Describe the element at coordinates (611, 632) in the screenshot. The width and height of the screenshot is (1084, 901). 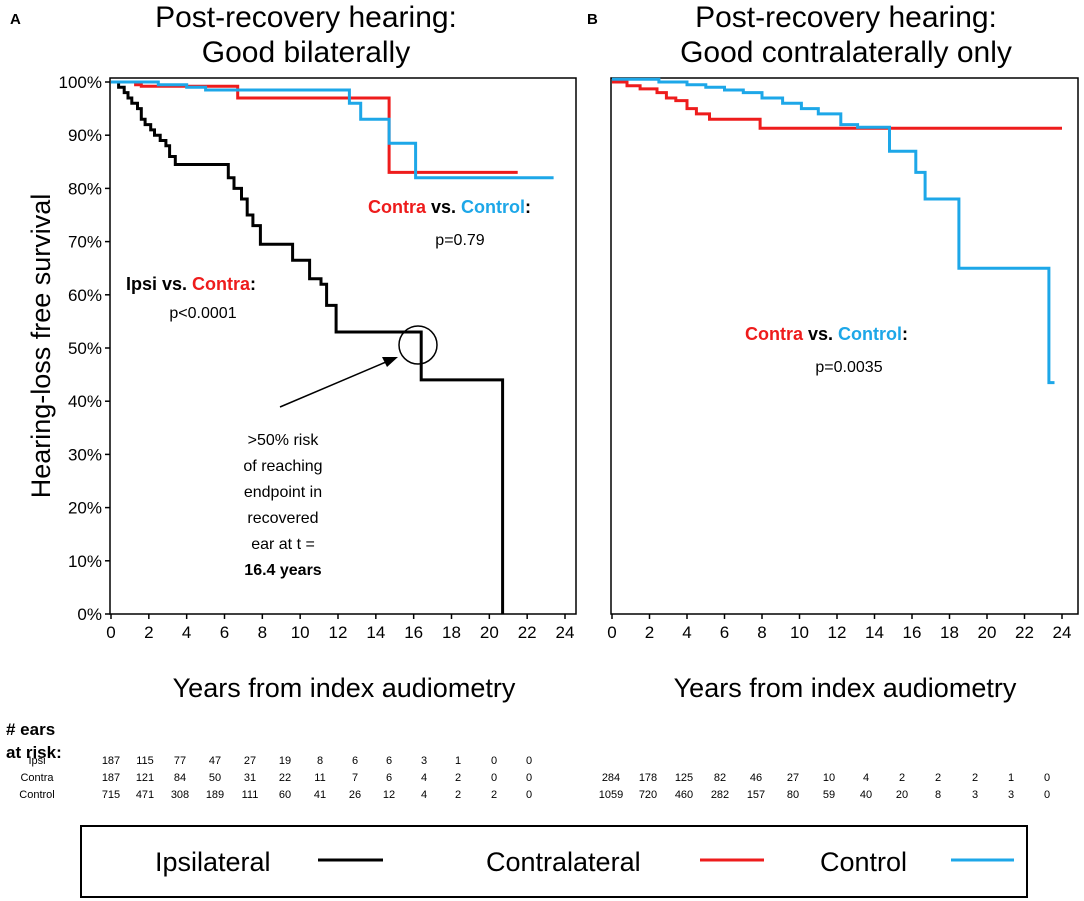
I see `panel-b-x-tick-label: 0` at that location.